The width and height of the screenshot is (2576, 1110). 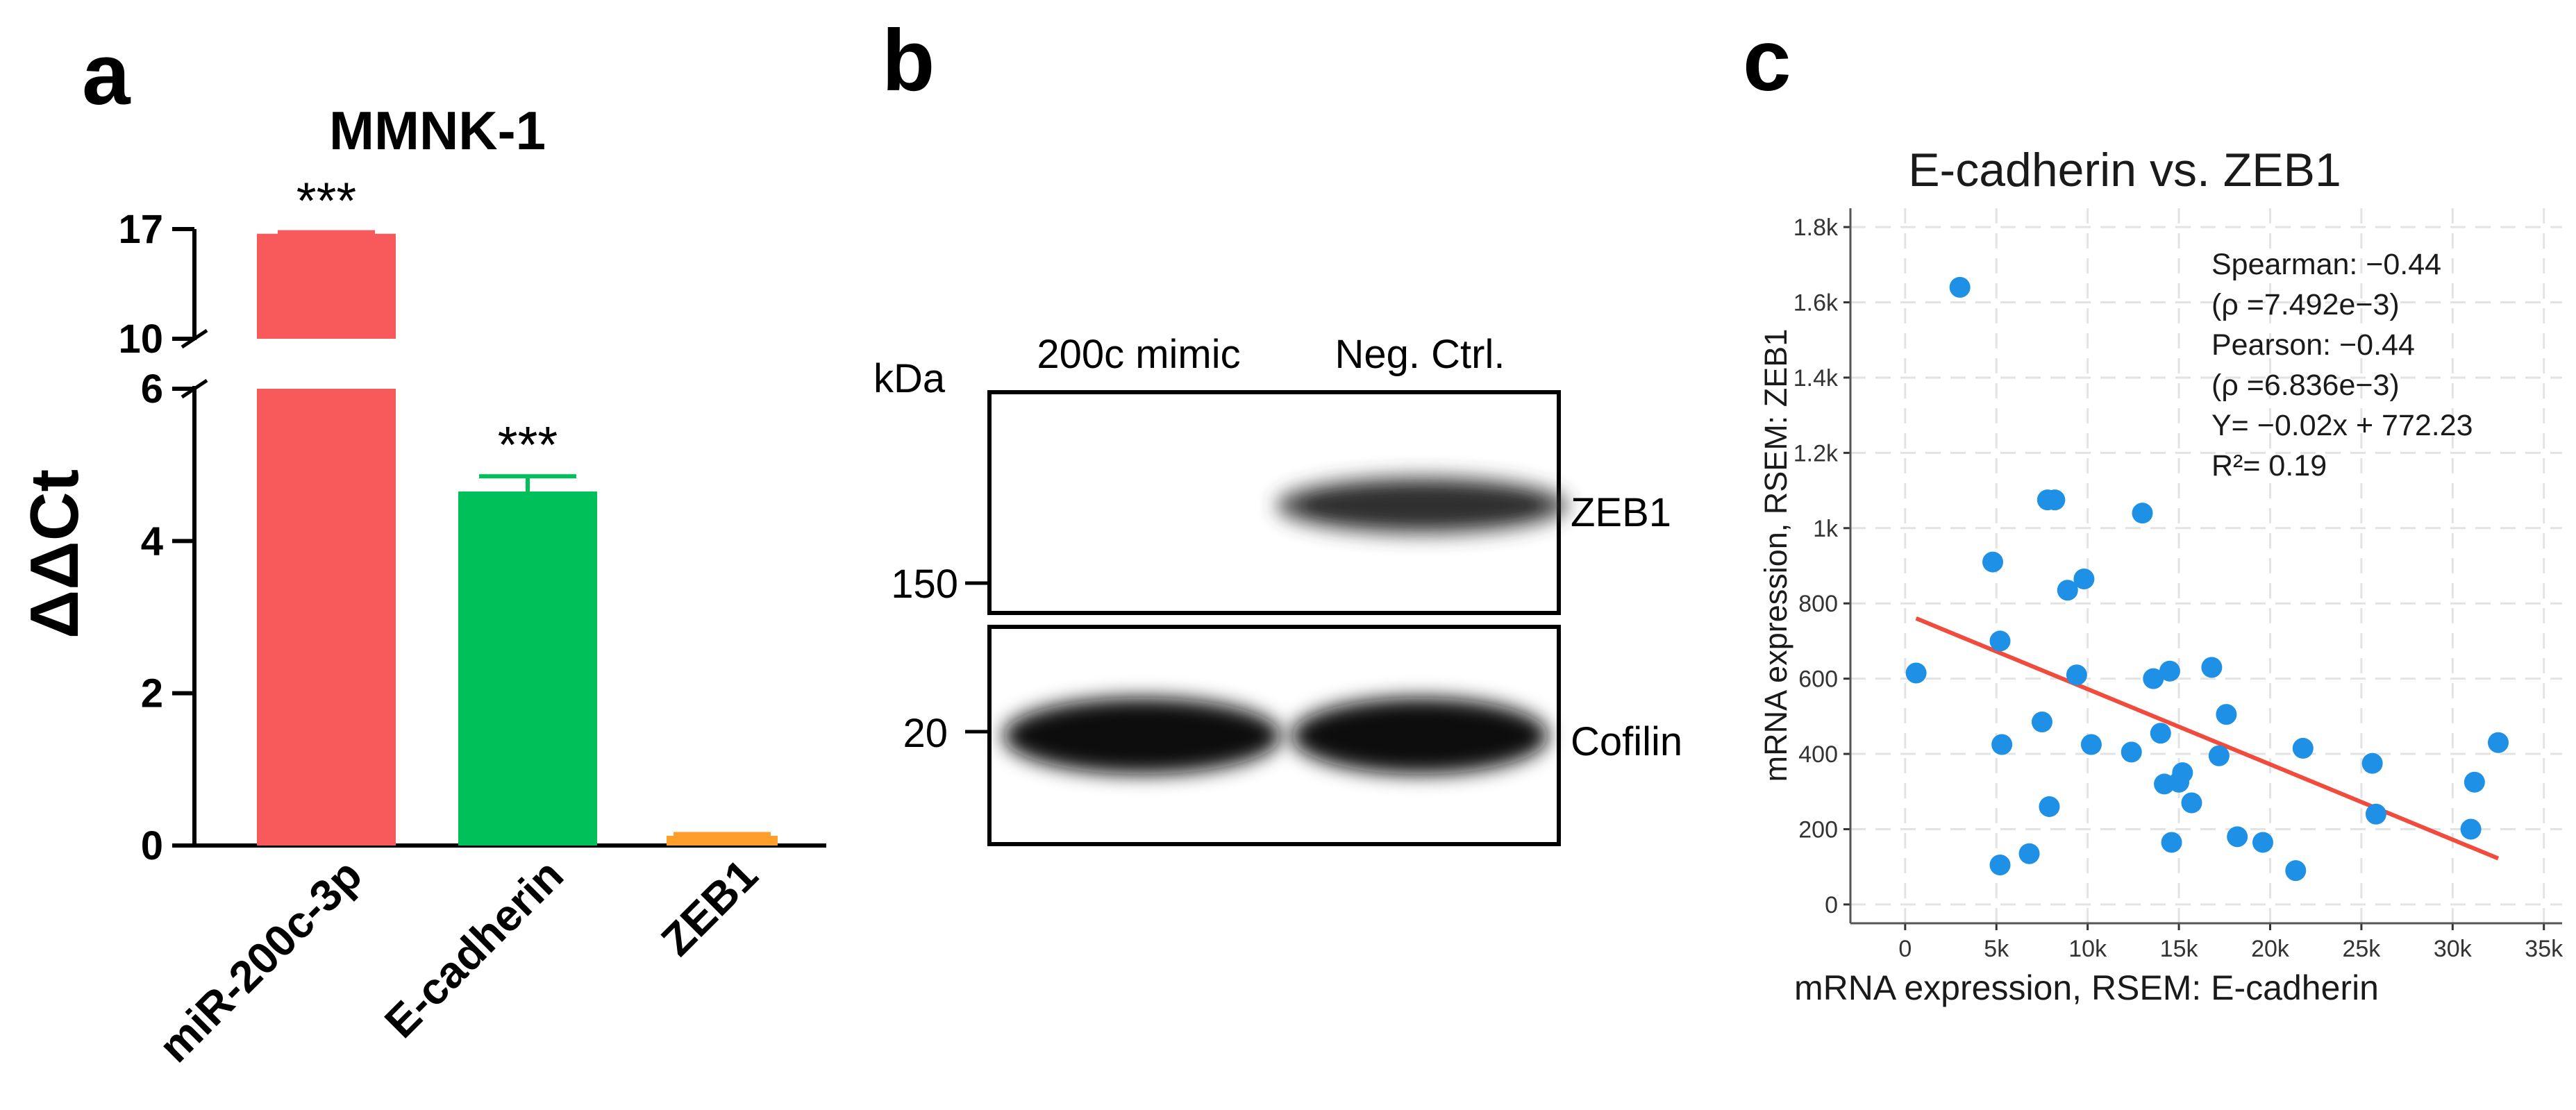 What do you see at coordinates (2544, 949) in the screenshot?
I see `x-tick-label: 35k` at bounding box center [2544, 949].